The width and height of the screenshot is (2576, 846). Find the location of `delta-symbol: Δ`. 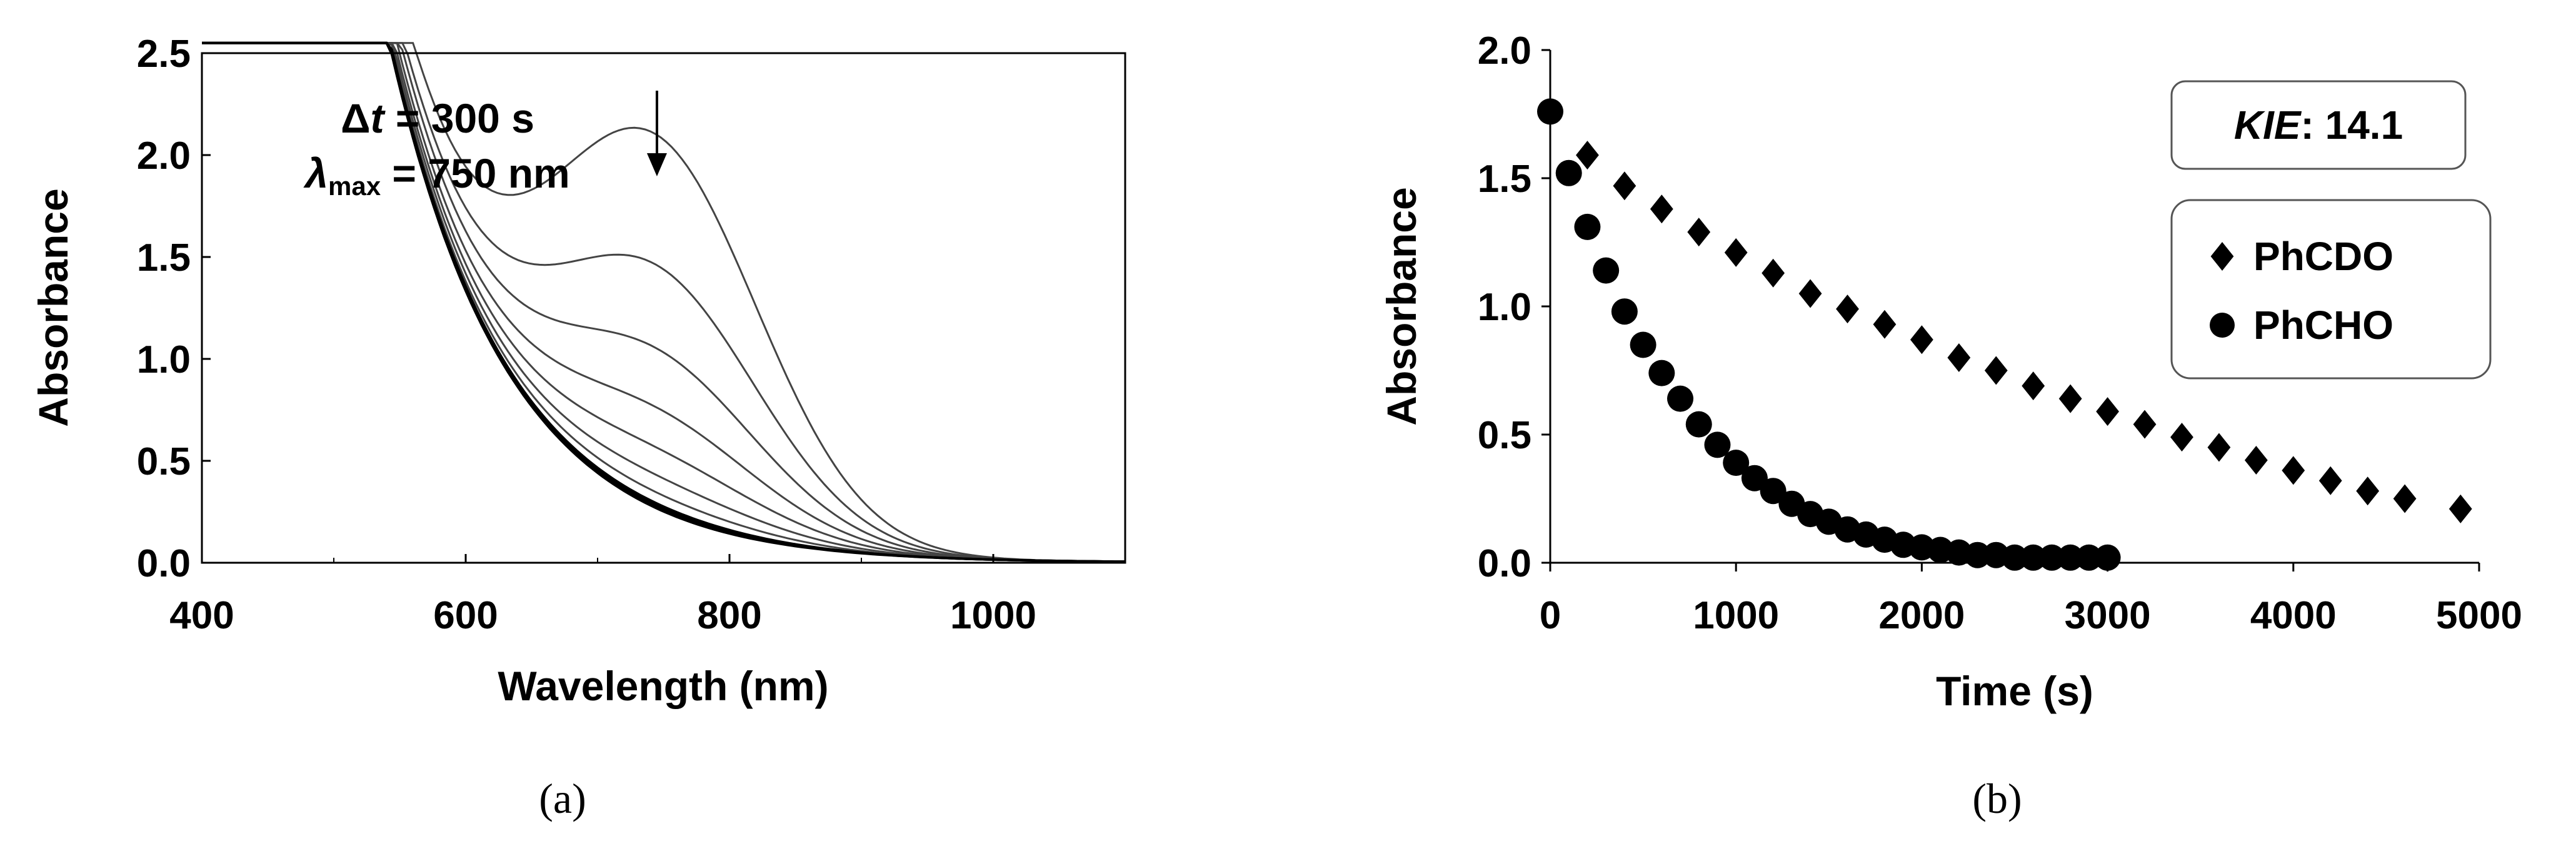

delta-symbol: Δ is located at coordinates (355, 118).